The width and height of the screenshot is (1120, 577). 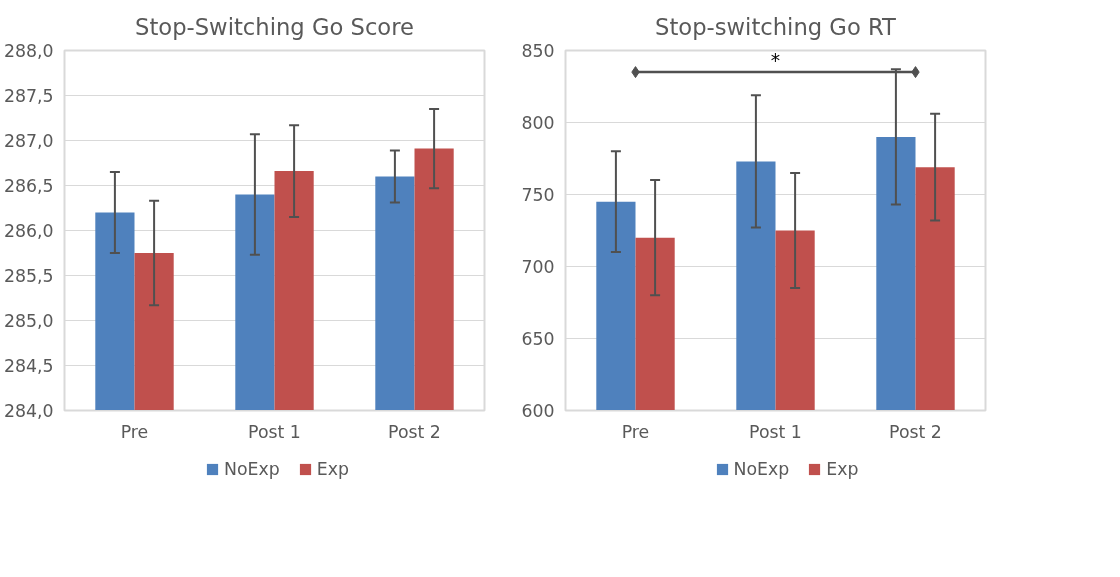 What do you see at coordinates (538, 51) in the screenshot?
I see `y-tick-label: 850` at bounding box center [538, 51].